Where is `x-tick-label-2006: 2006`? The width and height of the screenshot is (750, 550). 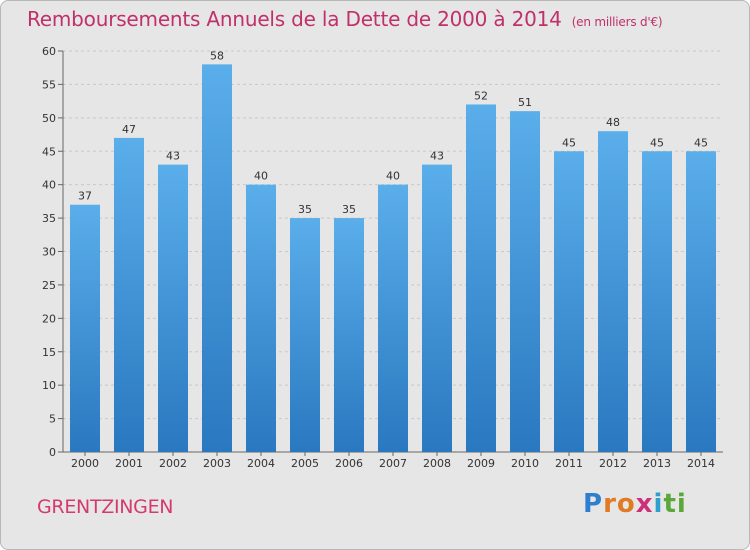 x-tick-label-2006: 2006 is located at coordinates (349, 463).